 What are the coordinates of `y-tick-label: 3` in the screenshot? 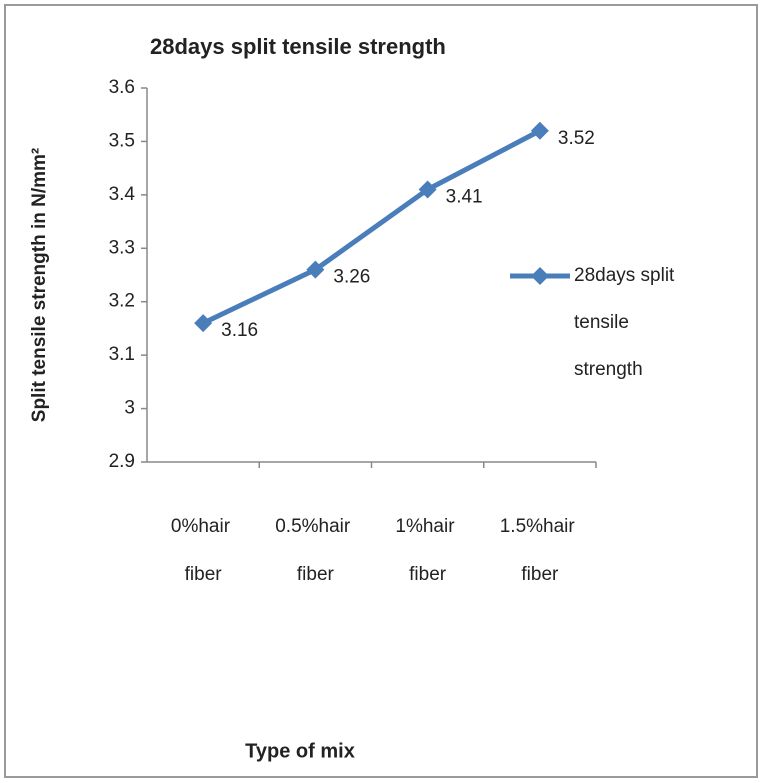 It's located at (129, 408).